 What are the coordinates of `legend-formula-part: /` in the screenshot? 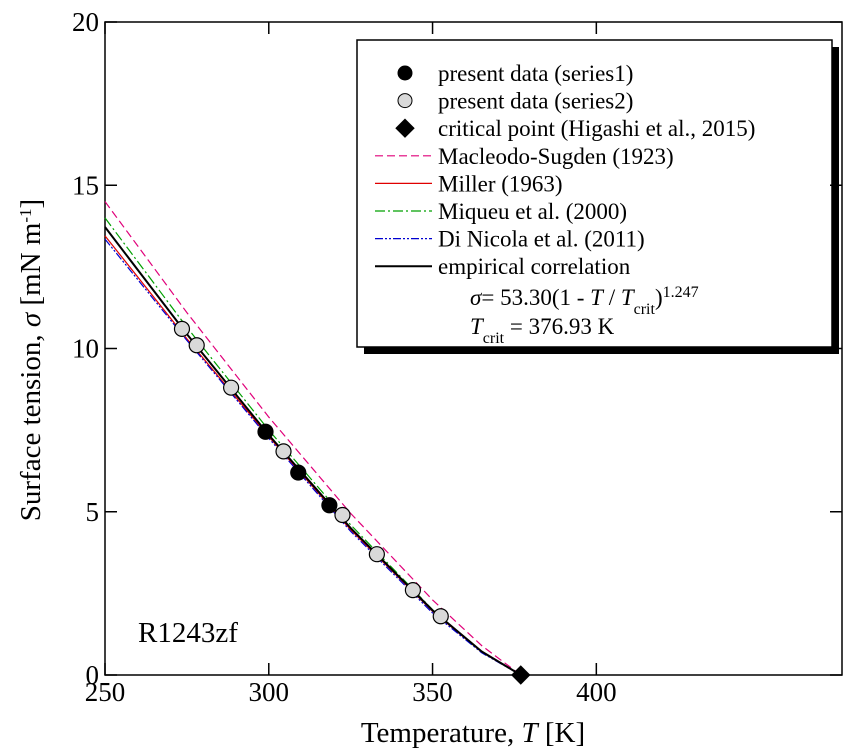 It's located at (612, 297).